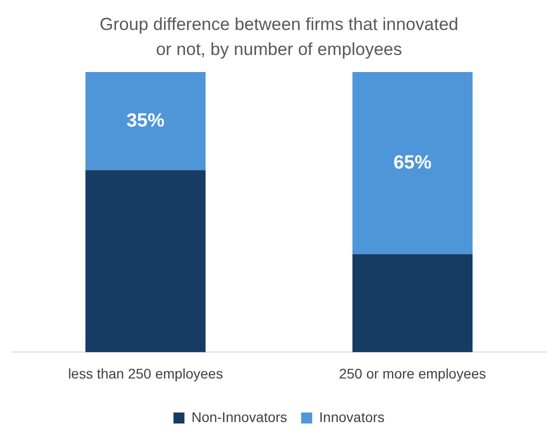 This screenshot has width=558, height=439. Describe the element at coordinates (412, 373) in the screenshot. I see `x-tick-label: 250 or more employees` at that location.